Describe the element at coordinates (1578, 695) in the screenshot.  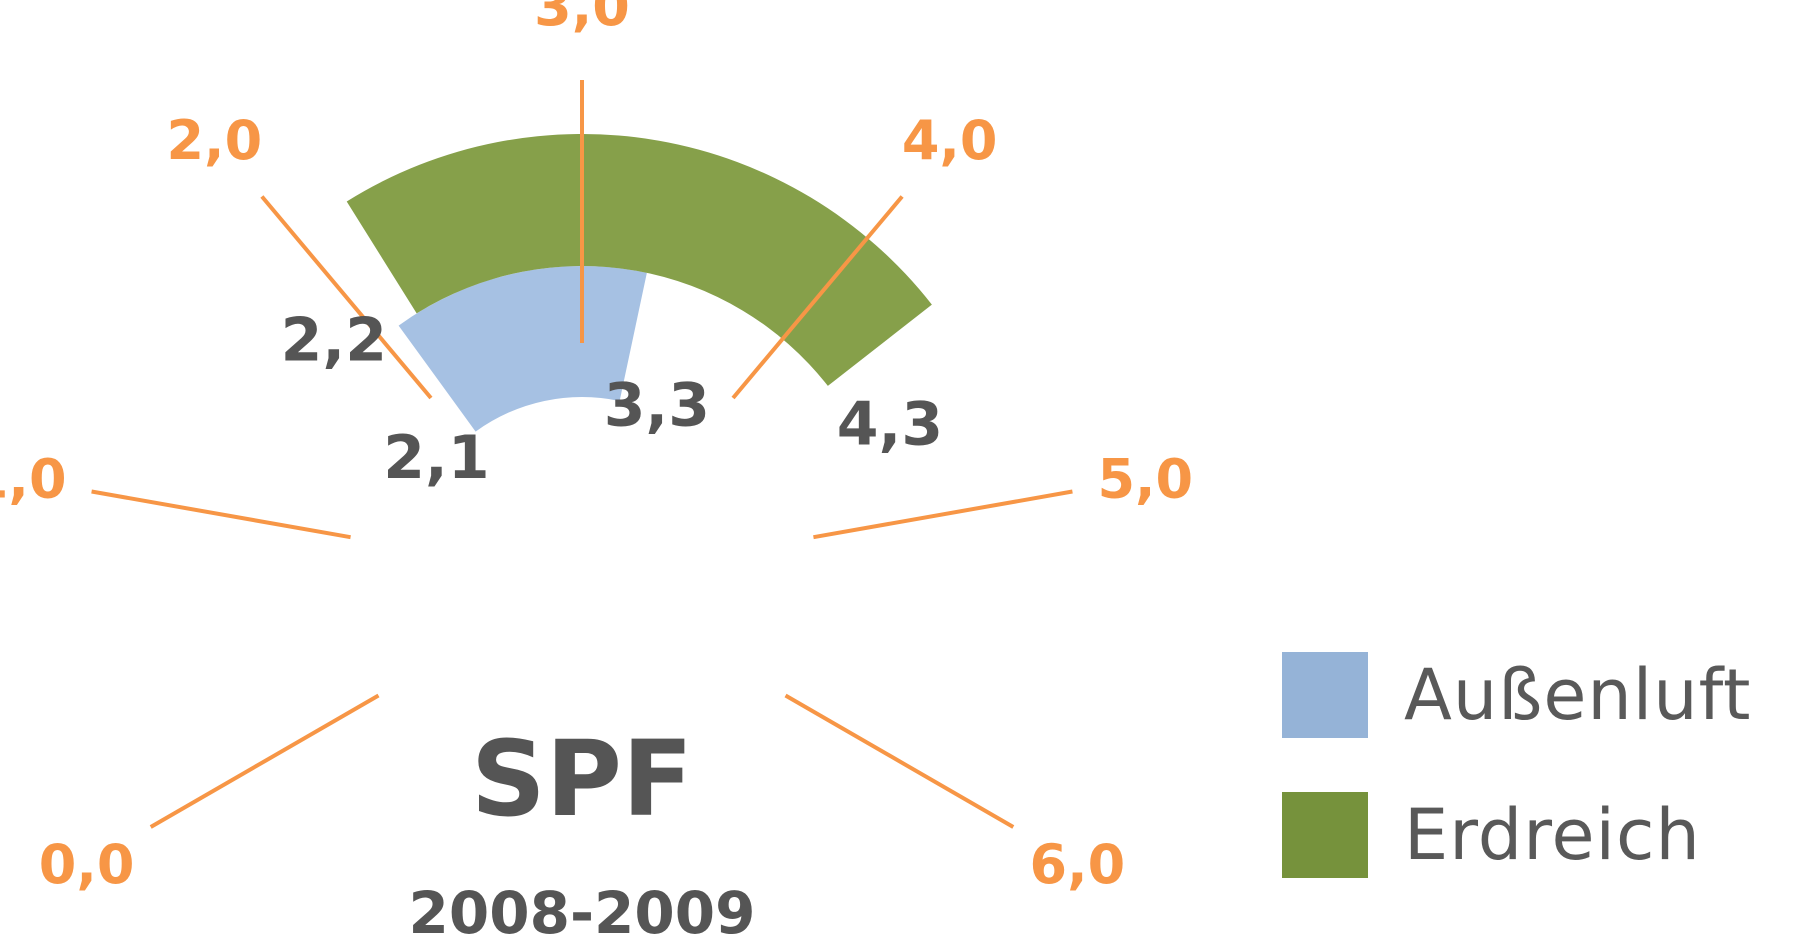
I see `legend-label-aussenluft: Außenluft` at that location.